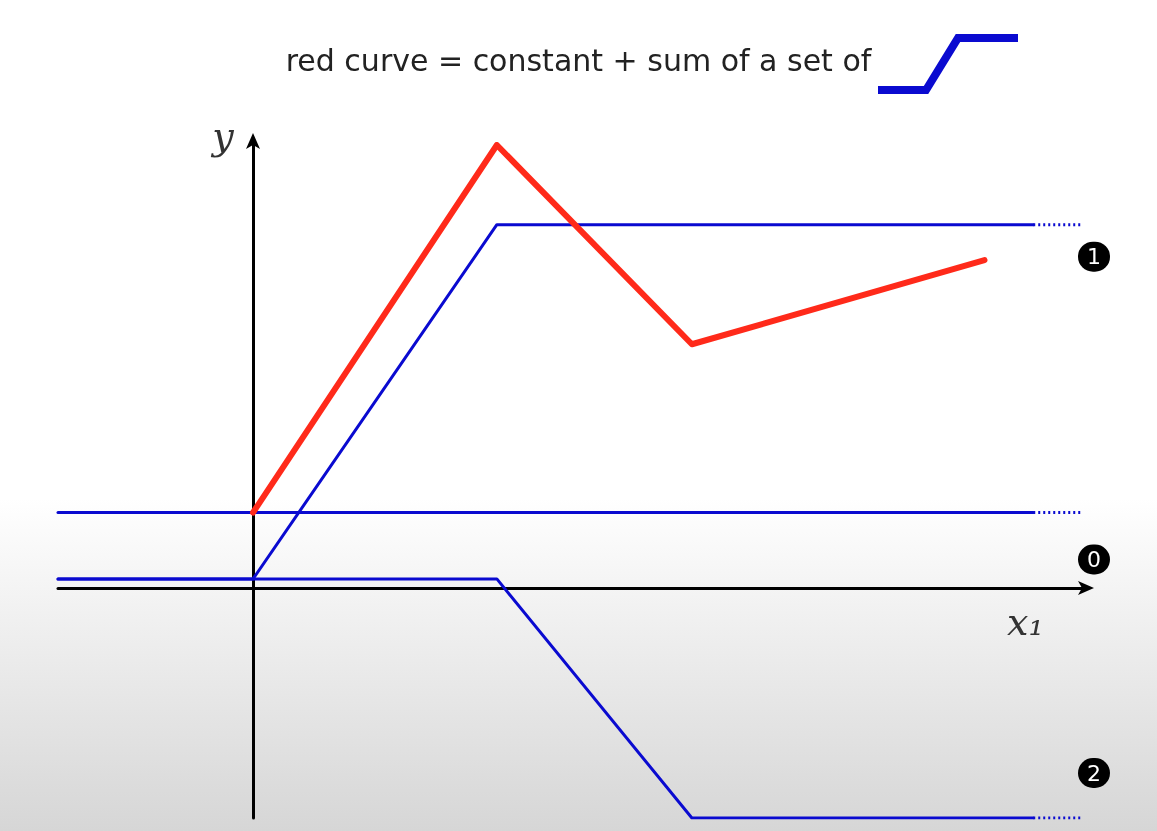 The height and width of the screenshot is (831, 1157). What do you see at coordinates (1094, 559) in the screenshot?
I see `series-label: 0` at bounding box center [1094, 559].